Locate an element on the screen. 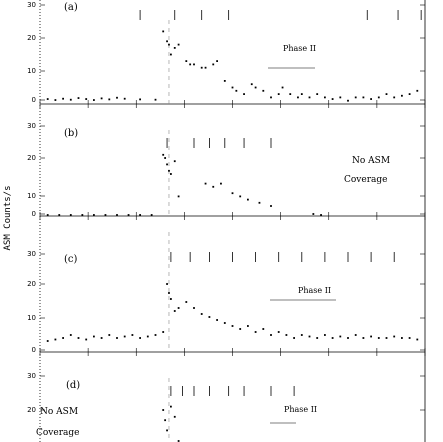 The height and width of the screenshot is (442, 443). y-axis-label: ASM Counts/s is located at coordinates (8, 217).